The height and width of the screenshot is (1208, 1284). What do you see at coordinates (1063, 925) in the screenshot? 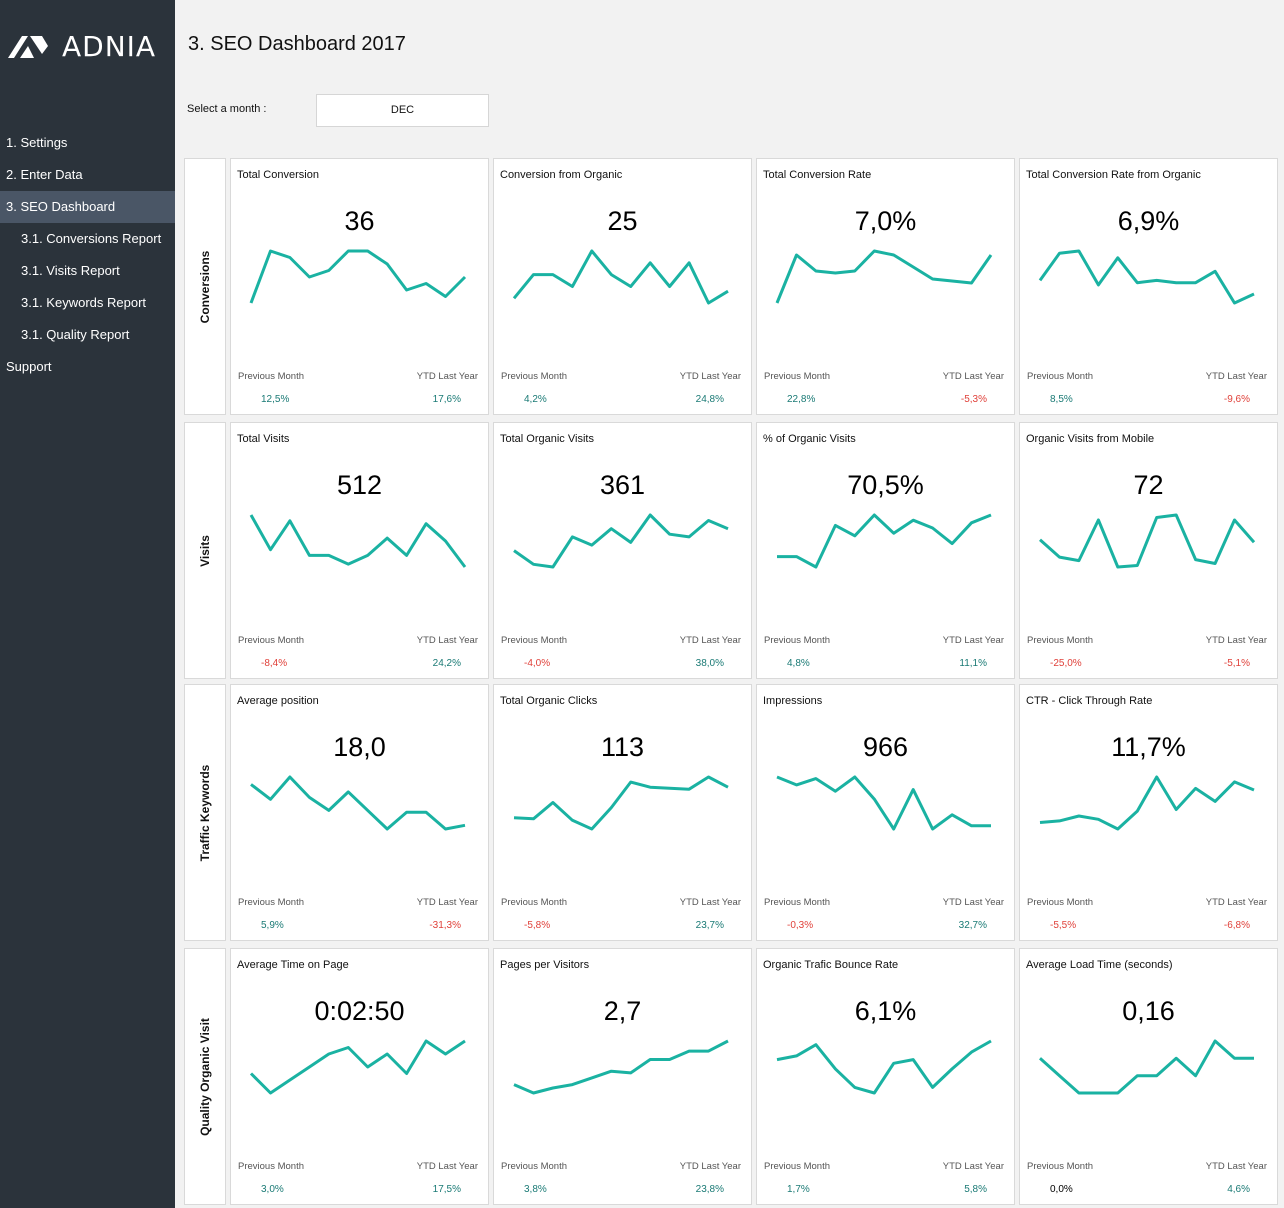
I see `previous-month-value: -5,5%` at bounding box center [1063, 925].